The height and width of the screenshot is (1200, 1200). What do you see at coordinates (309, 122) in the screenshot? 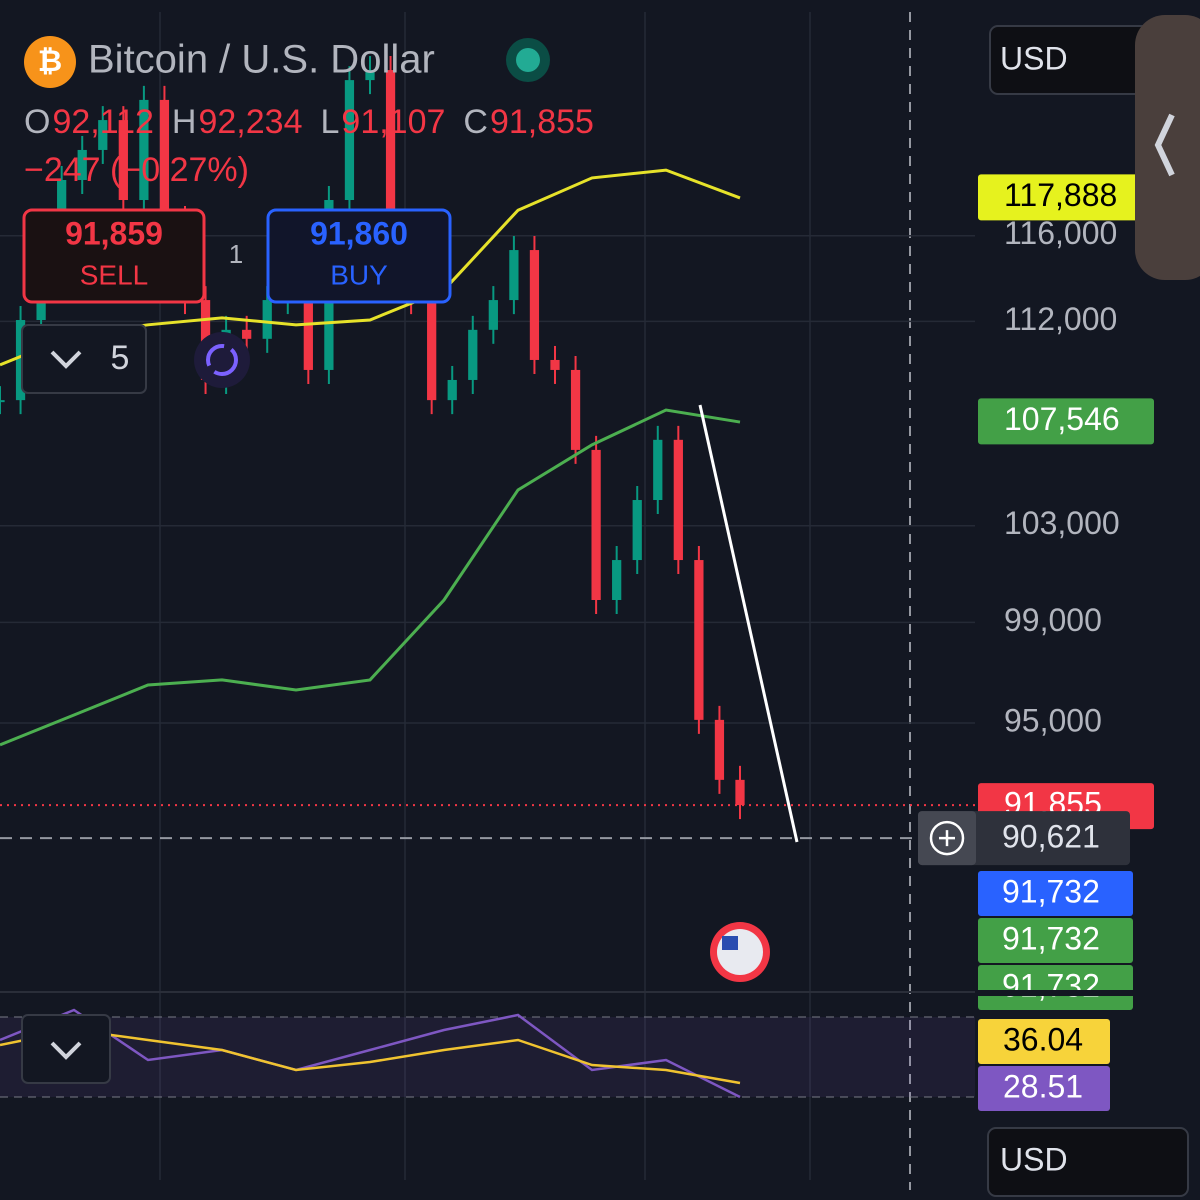
I see `ohlc: O 92,112 H 92,234 L 91,107 C 91,855` at bounding box center [309, 122].